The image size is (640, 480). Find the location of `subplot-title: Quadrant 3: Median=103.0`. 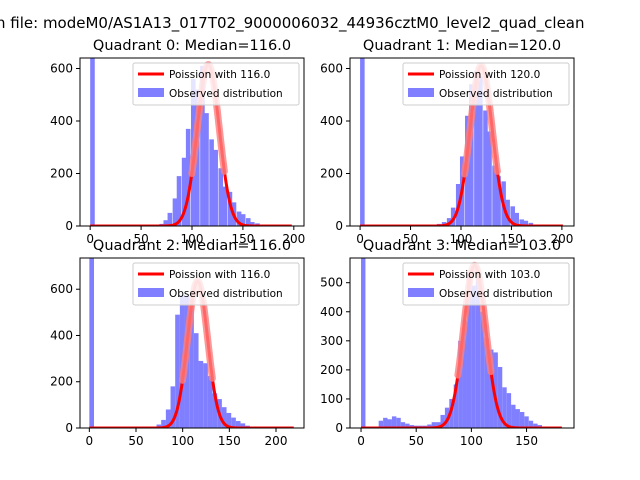

subplot-title: Quadrant 3: Median=103.0 is located at coordinates (462, 246).